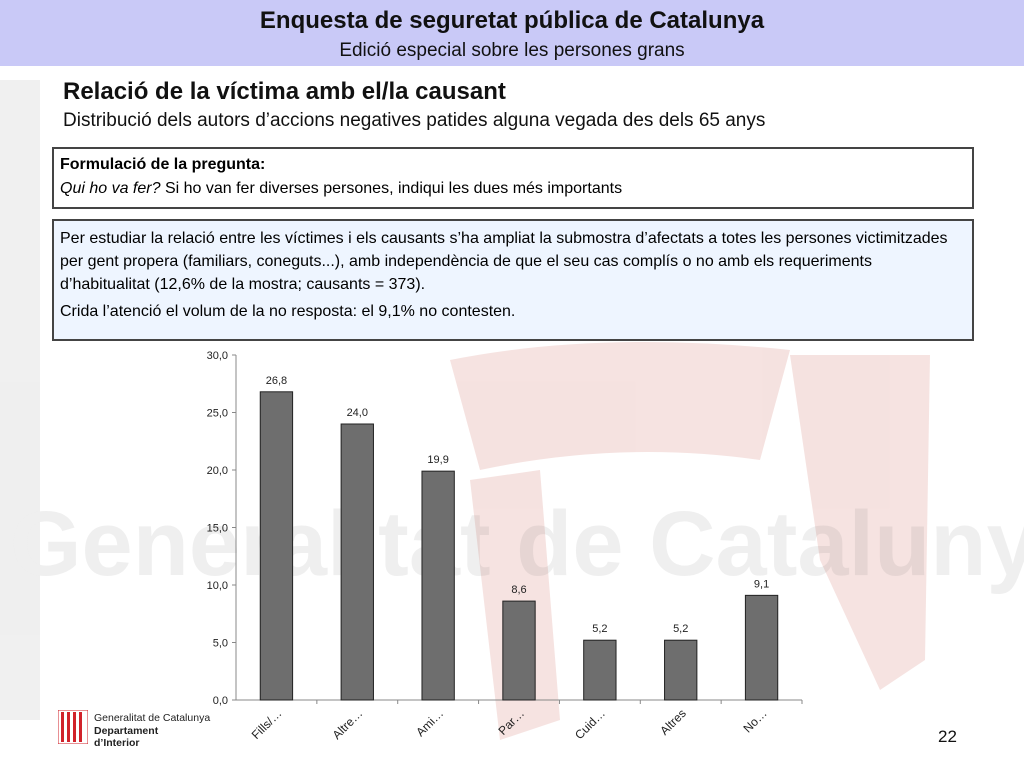 This screenshot has width=1024, height=768. What do you see at coordinates (217, 471) in the screenshot?
I see `y-tick-label: 20,0` at bounding box center [217, 471].